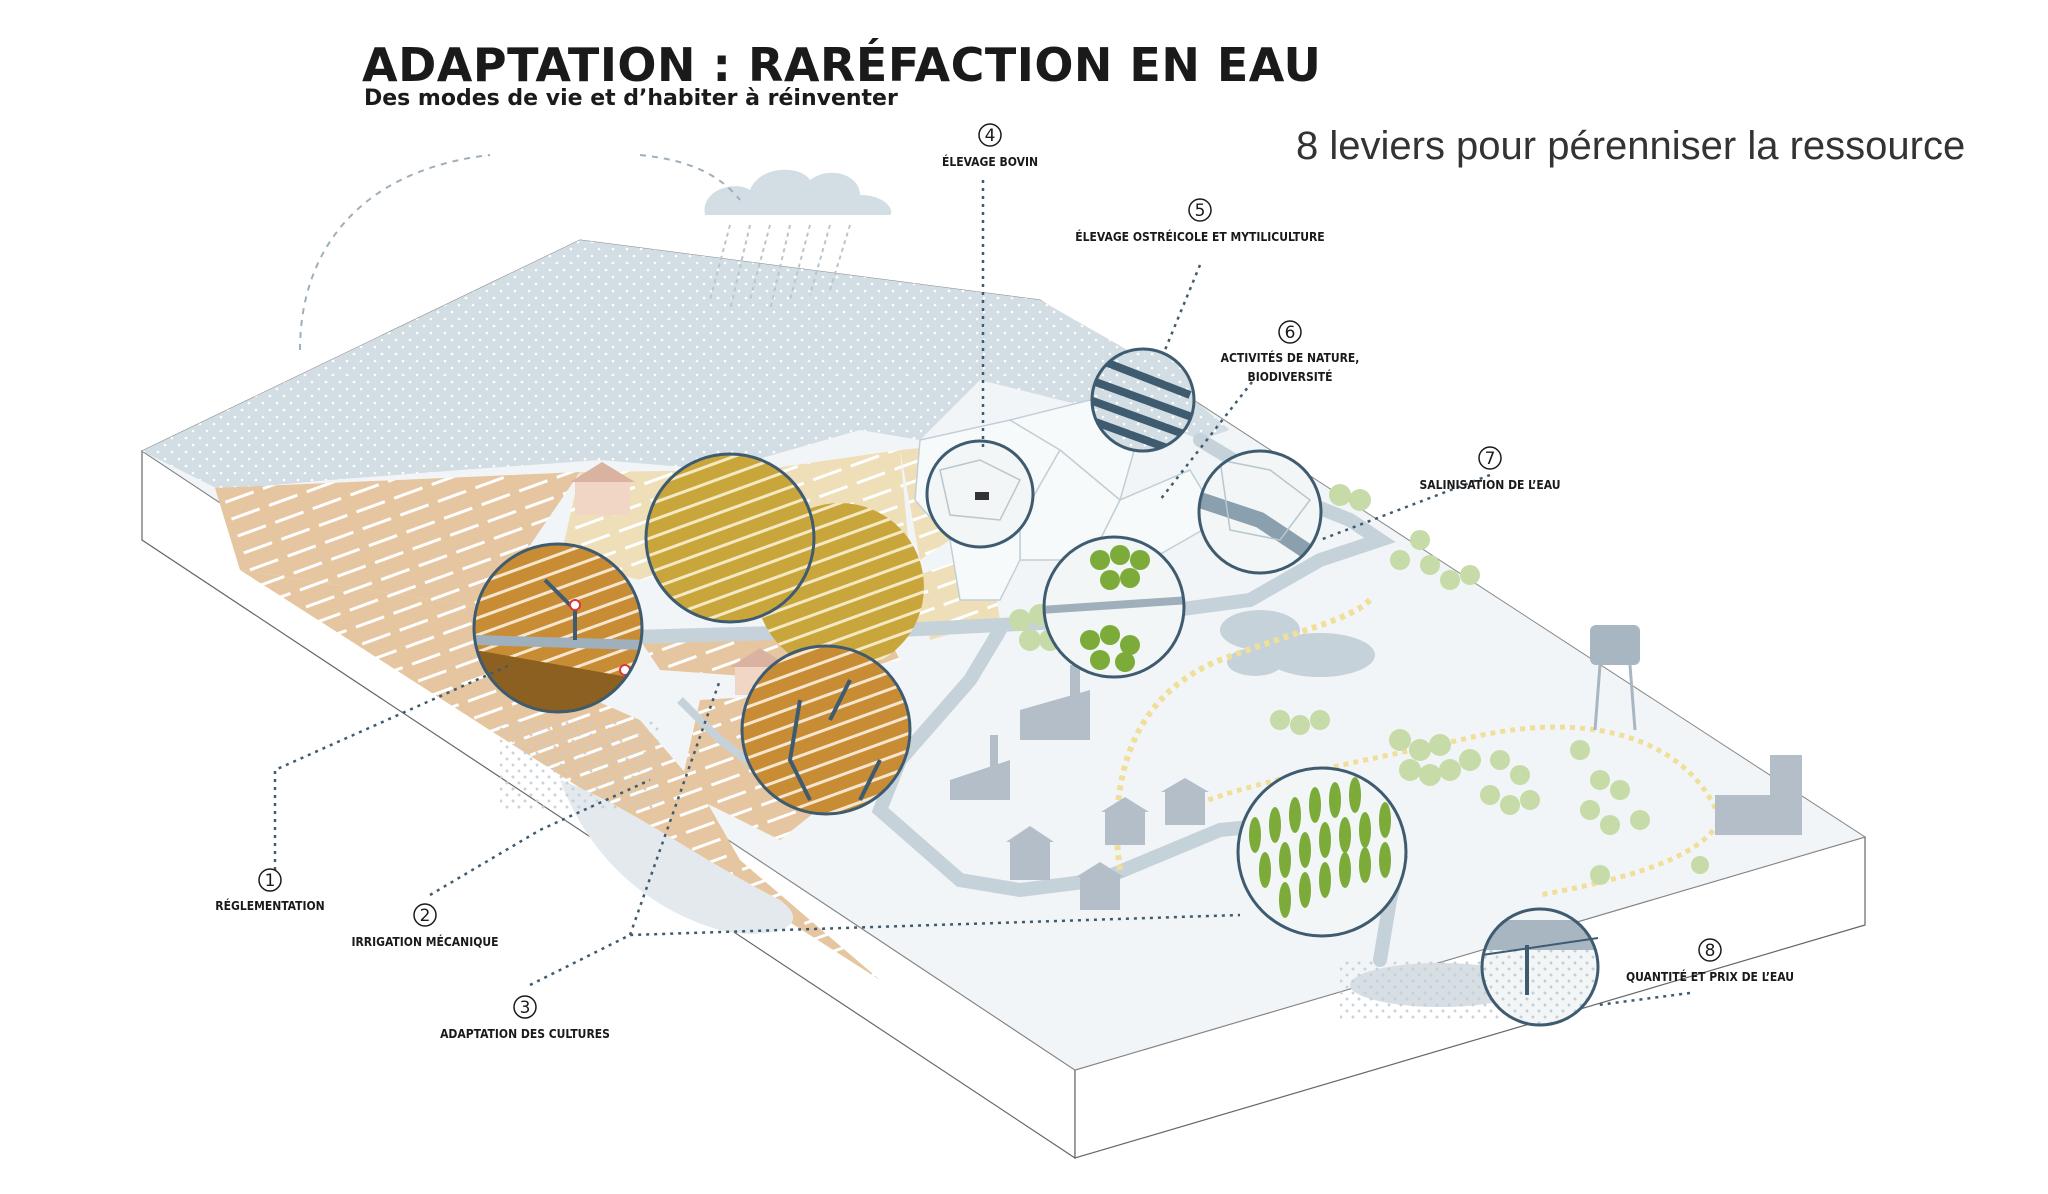 Image resolution: width=2048 pixels, height=1194 pixels. I want to click on lever-6-number: 6, so click(1290, 333).